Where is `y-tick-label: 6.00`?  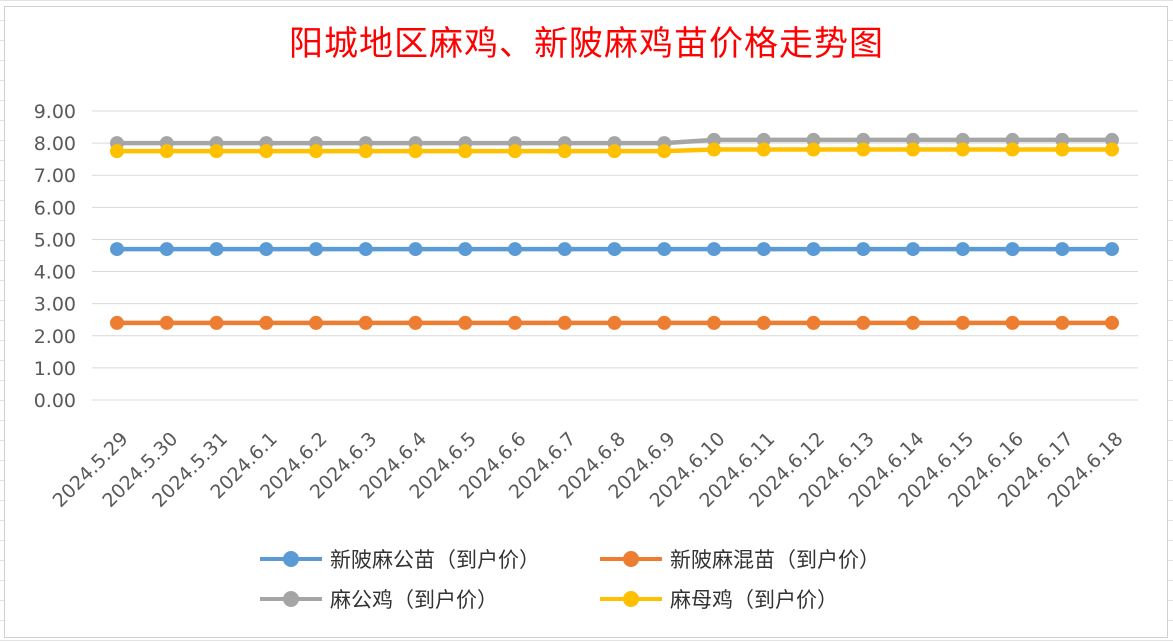 y-tick-label: 6.00 is located at coordinates (55, 208).